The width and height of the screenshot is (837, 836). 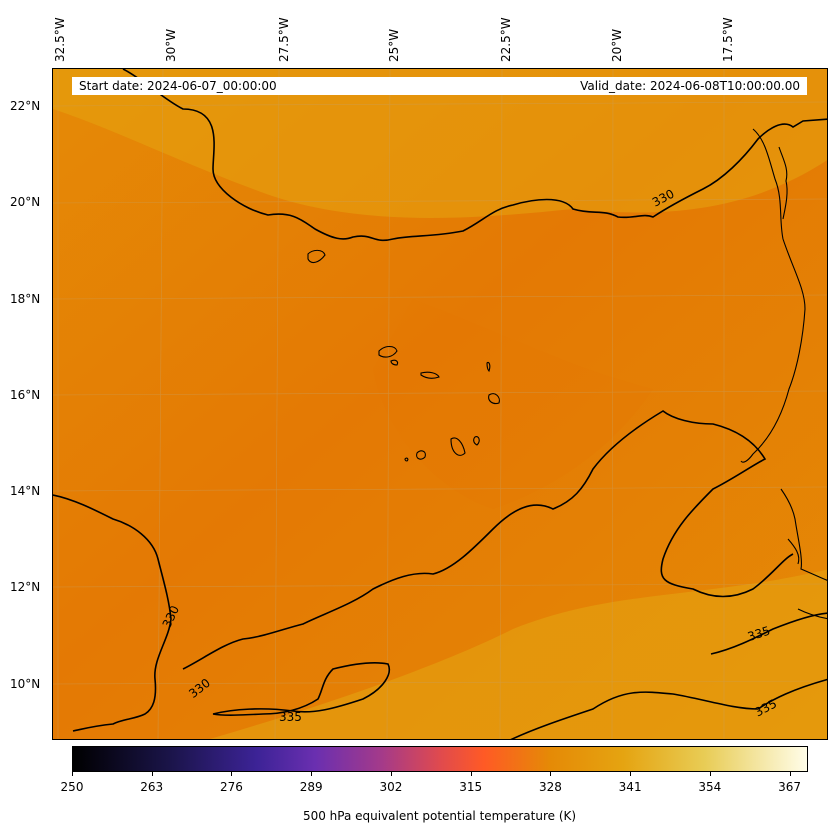 I want to click on lat-label-16n: 16°N, so click(x=25, y=395).